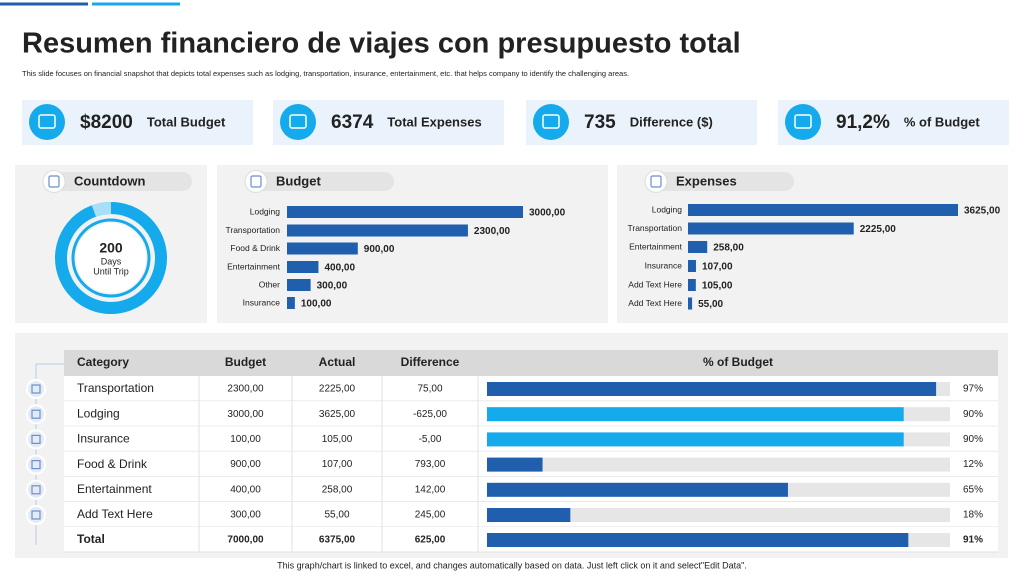 The image size is (1024, 576). Describe the element at coordinates (336, 515) in the screenshot. I see `table-cell: 55,00` at that location.